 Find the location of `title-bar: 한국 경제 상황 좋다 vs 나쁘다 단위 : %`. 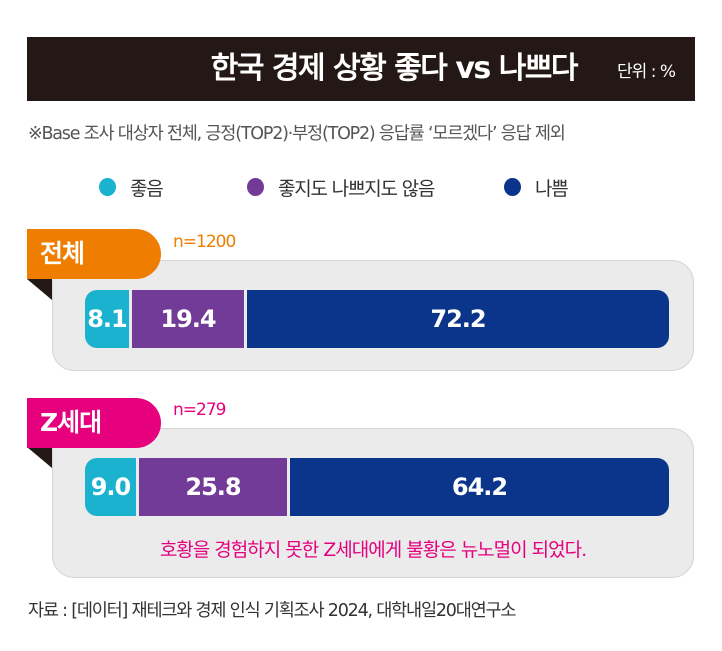

title-bar: 한국 경제 상황 좋다 vs 나쁘다 단위 : % is located at coordinates (361, 69).